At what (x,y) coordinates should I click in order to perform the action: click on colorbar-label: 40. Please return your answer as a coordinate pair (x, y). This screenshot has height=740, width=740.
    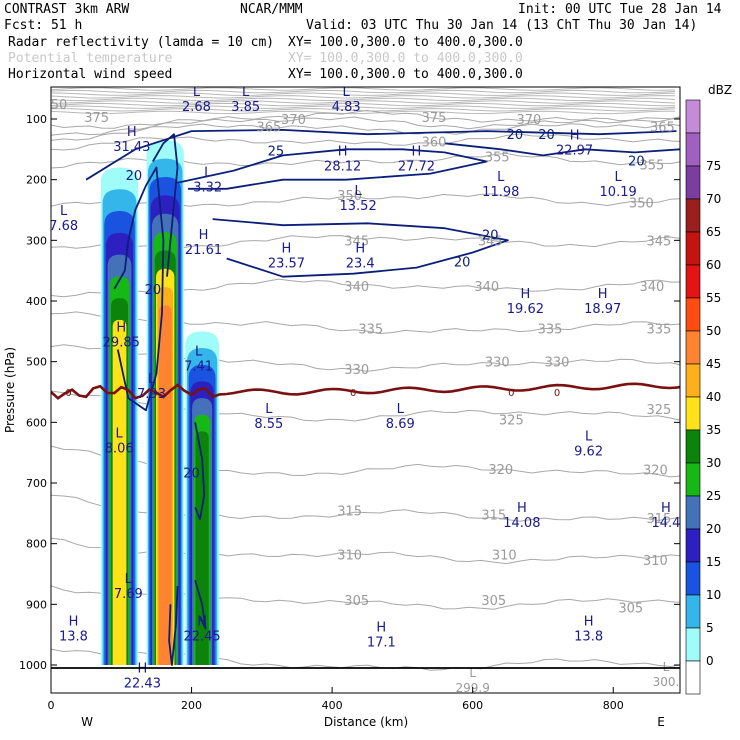
    Looking at the image, I should click on (713, 397).